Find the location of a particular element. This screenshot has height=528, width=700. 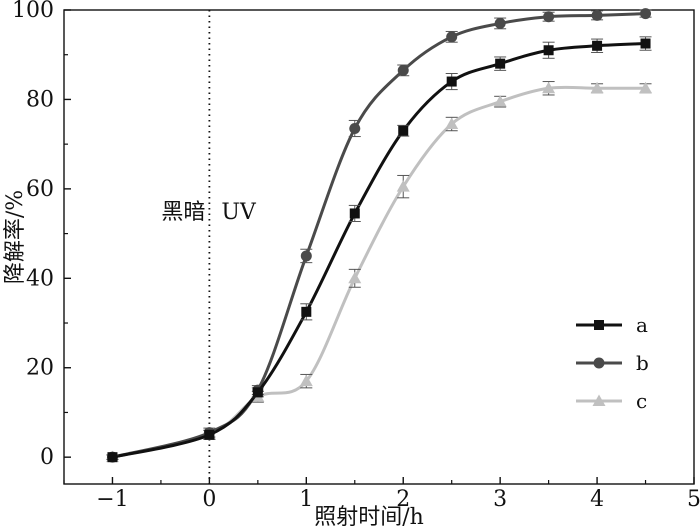

legend-label: c is located at coordinates (641, 401).